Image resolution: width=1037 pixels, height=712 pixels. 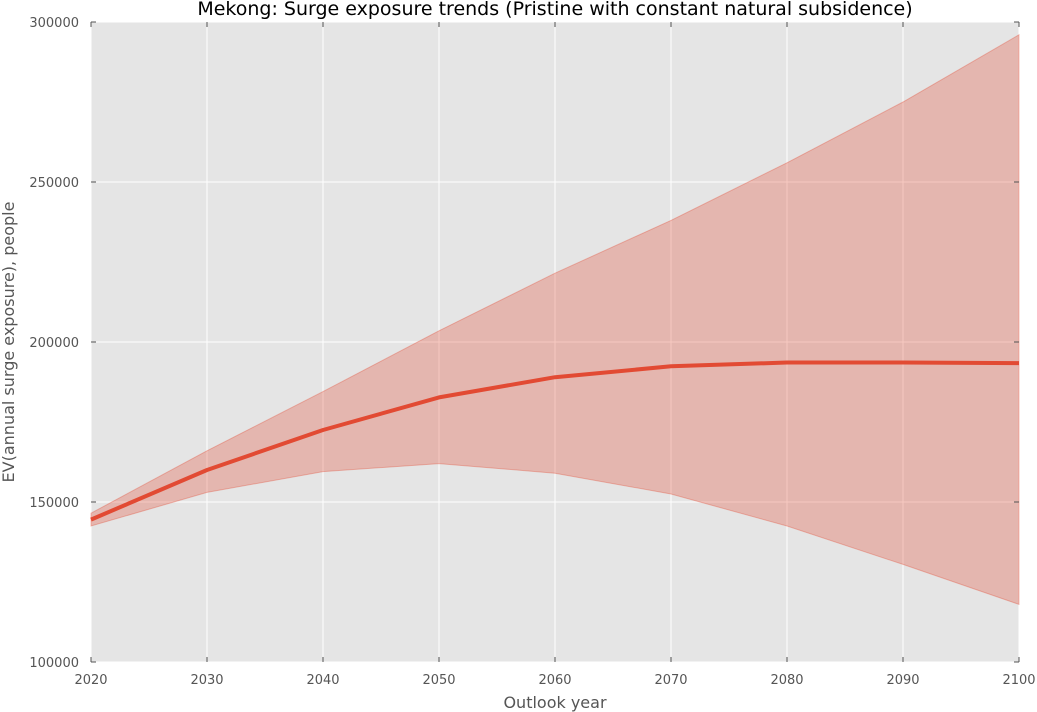 What do you see at coordinates (786, 680) in the screenshot?
I see `x-tick-label: 2080` at bounding box center [786, 680].